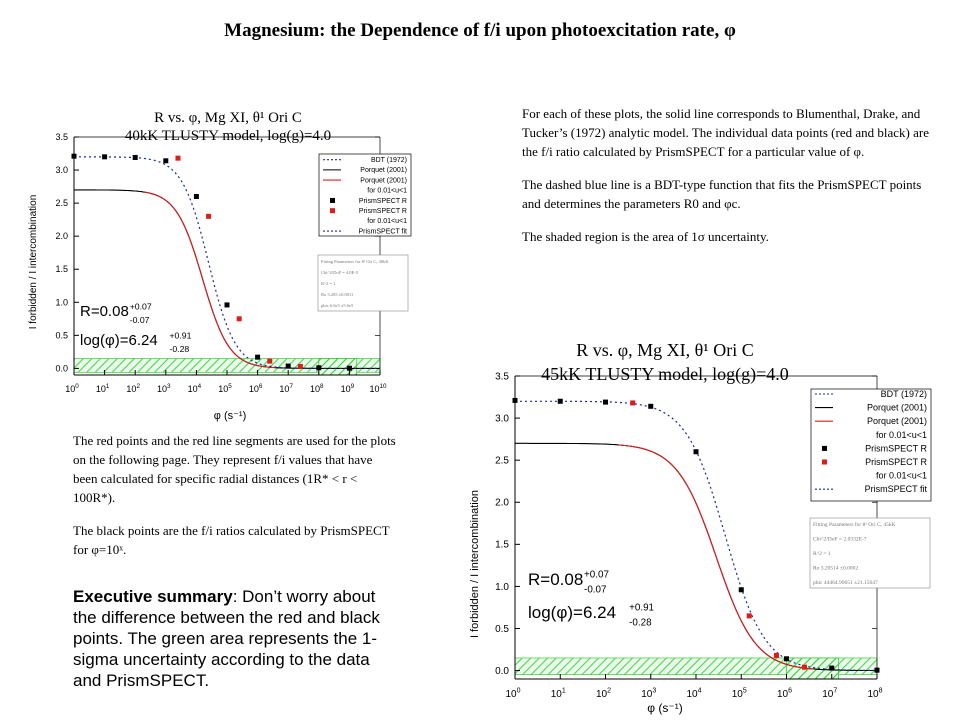 This screenshot has height=720, width=960. I want to click on chart1-annotation-r: R=0.08, so click(104, 311).